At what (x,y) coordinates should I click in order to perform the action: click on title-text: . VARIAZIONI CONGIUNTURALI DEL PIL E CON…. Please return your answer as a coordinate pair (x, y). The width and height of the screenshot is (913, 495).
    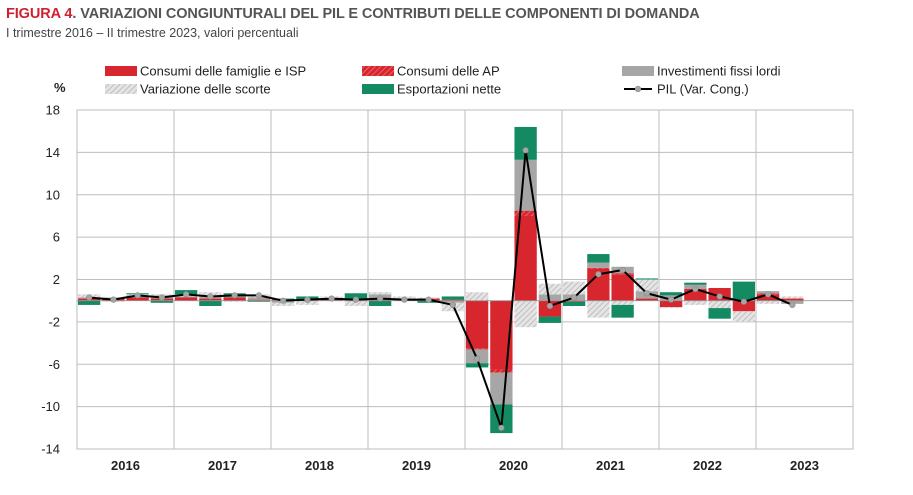
    Looking at the image, I should click on (386, 14).